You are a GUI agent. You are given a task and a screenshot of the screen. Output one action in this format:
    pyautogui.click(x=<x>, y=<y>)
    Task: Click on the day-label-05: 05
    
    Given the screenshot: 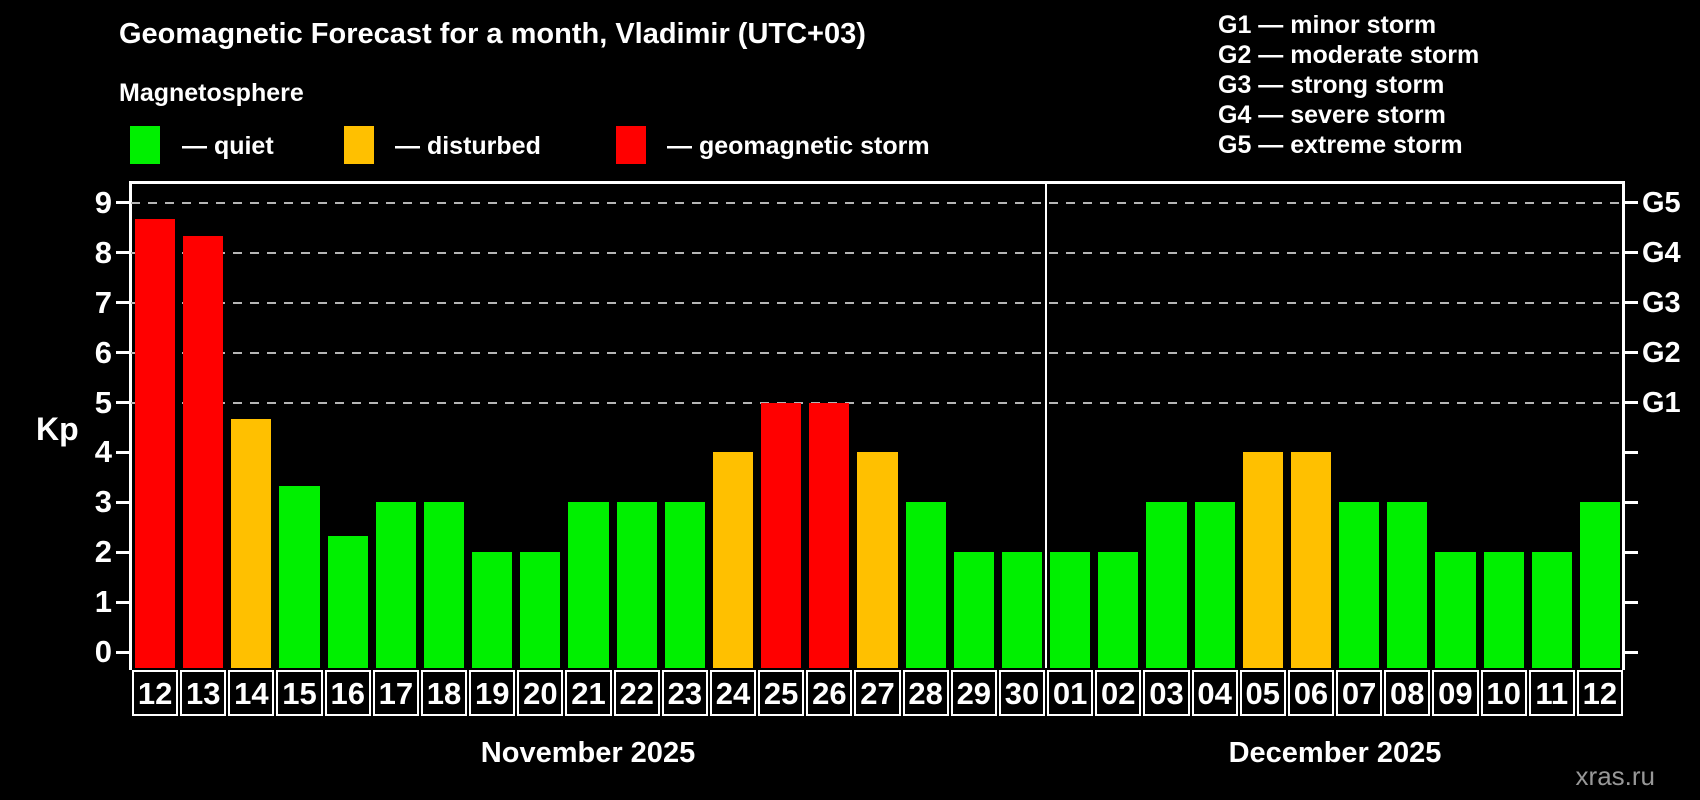 What is the action you would take?
    pyautogui.click(x=1262, y=693)
    